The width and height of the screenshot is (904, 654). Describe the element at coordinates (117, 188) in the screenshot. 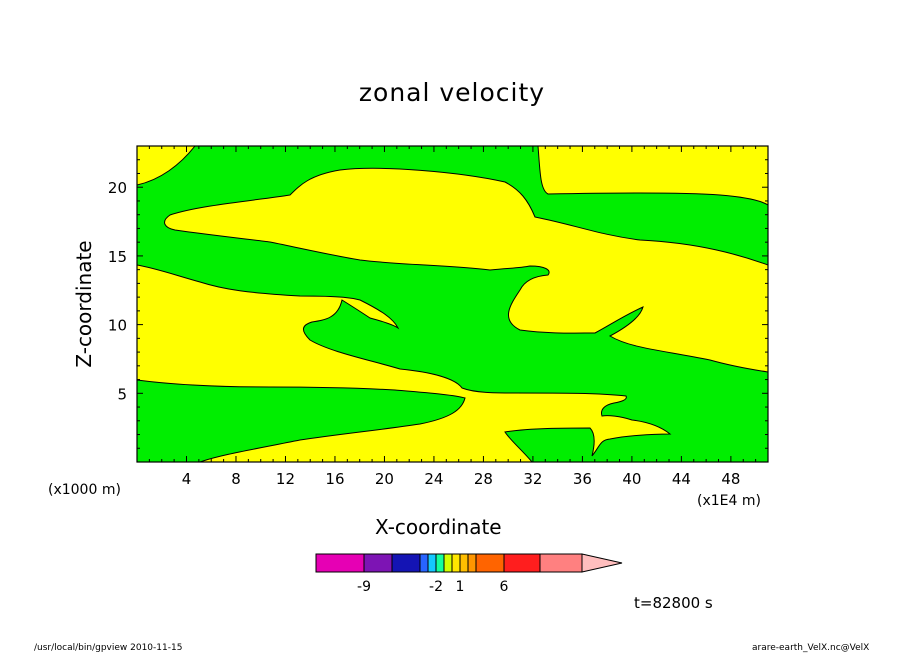

I see `y-tick-label-3: 20` at that location.